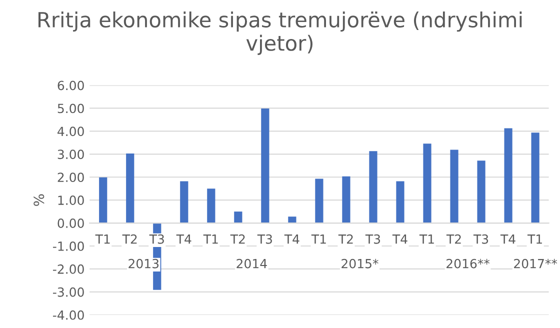 The height and width of the screenshot is (328, 560). I want to click on annotation: 2014, so click(251, 263).